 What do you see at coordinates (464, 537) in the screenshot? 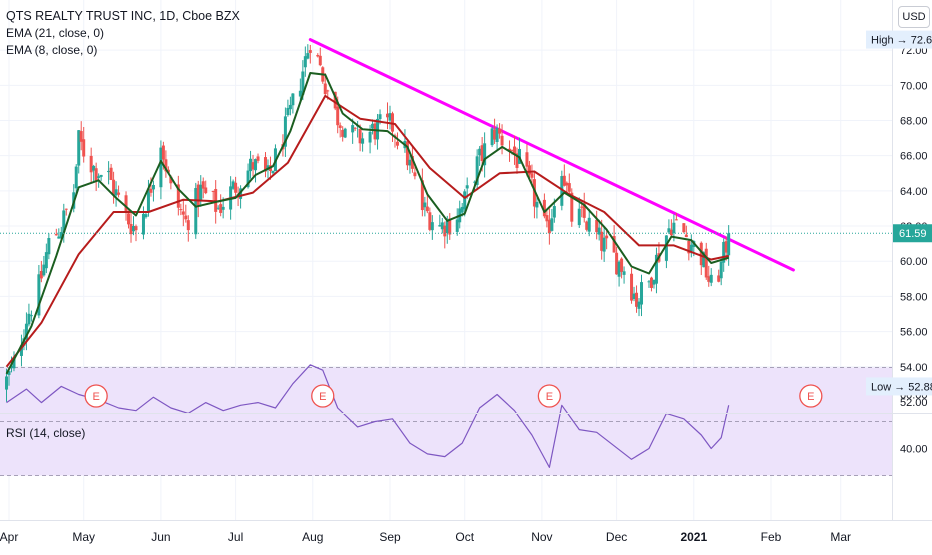
I see `time-tick-label: Oct` at bounding box center [464, 537].